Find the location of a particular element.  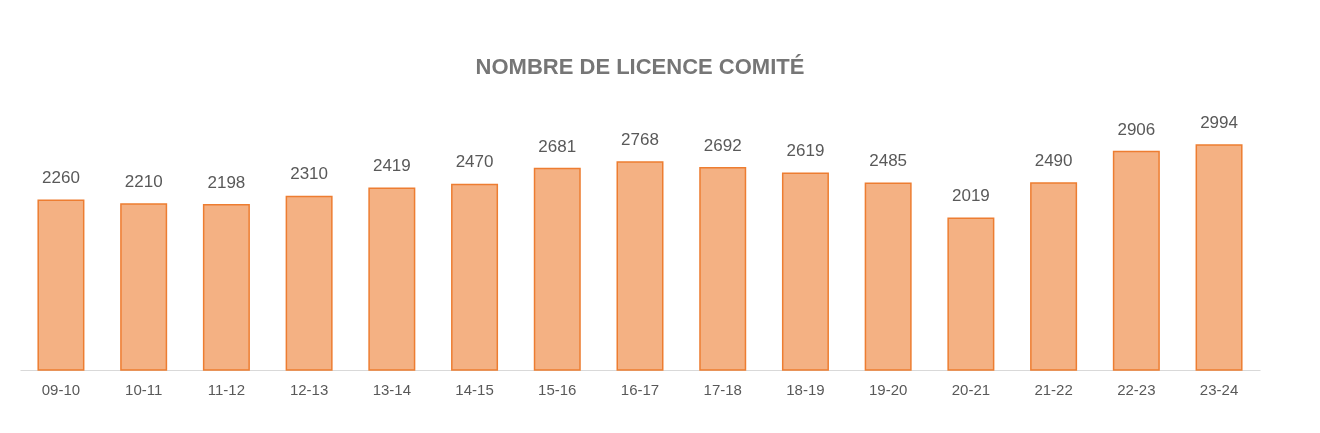

data-label: 2019 is located at coordinates (970, 196).